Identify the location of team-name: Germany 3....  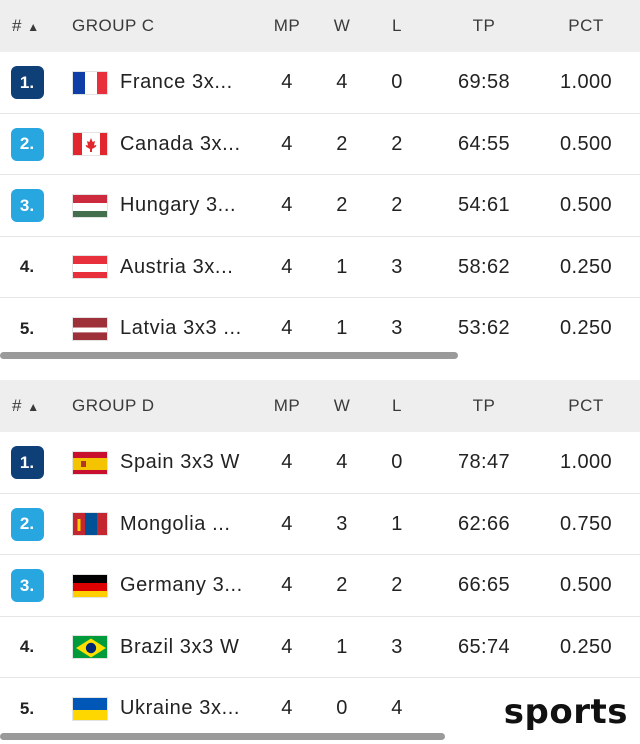
(181, 585).